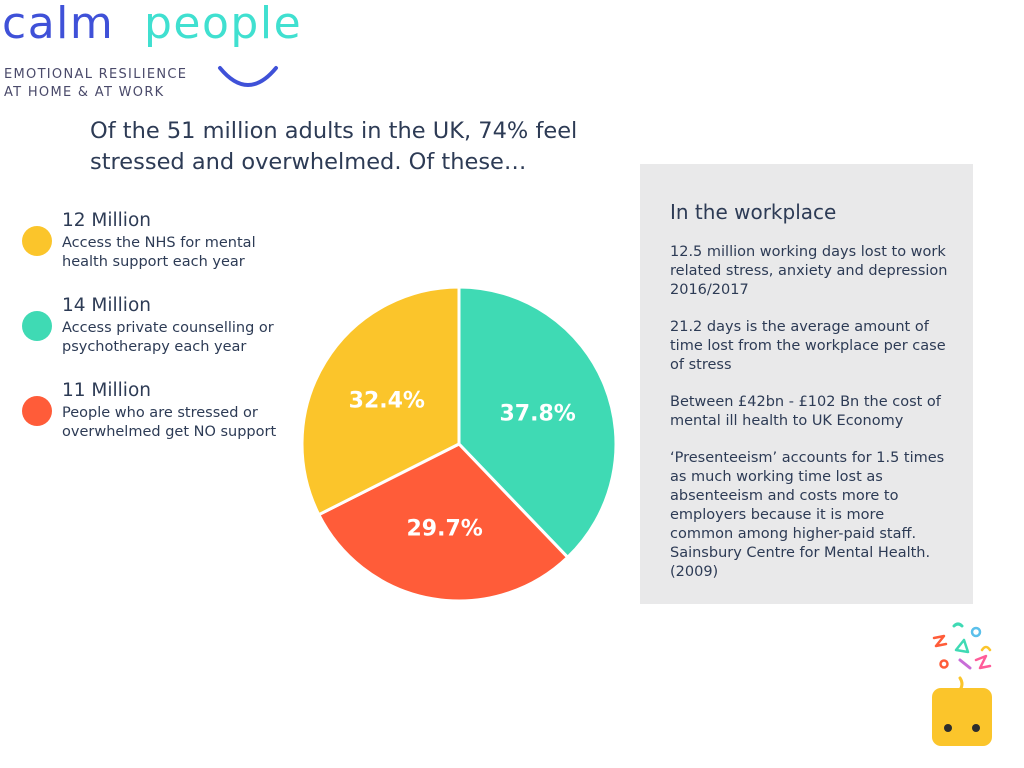 The width and height of the screenshot is (1024, 768). Describe the element at coordinates (96, 74) in the screenshot. I see `logo-tagline-line1: EMOTIONAL RESILIENCE` at that location.